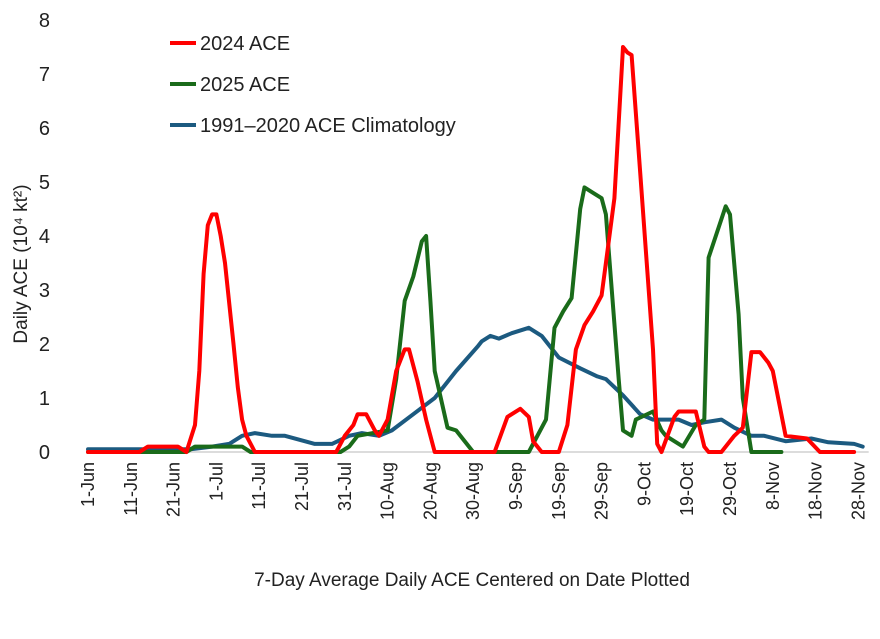  What do you see at coordinates (174, 489) in the screenshot?
I see `x-tick-label: 21-Jun` at bounding box center [174, 489].